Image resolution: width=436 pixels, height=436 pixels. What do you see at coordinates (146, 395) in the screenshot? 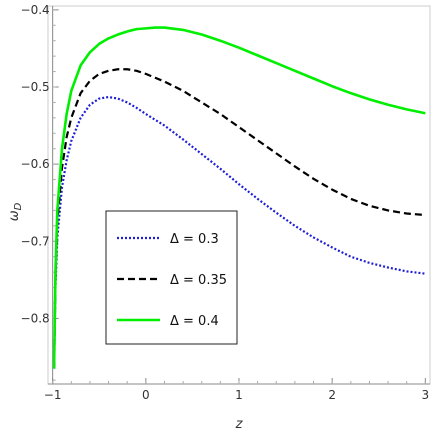
I see `x-tick-label: 0` at bounding box center [146, 395].